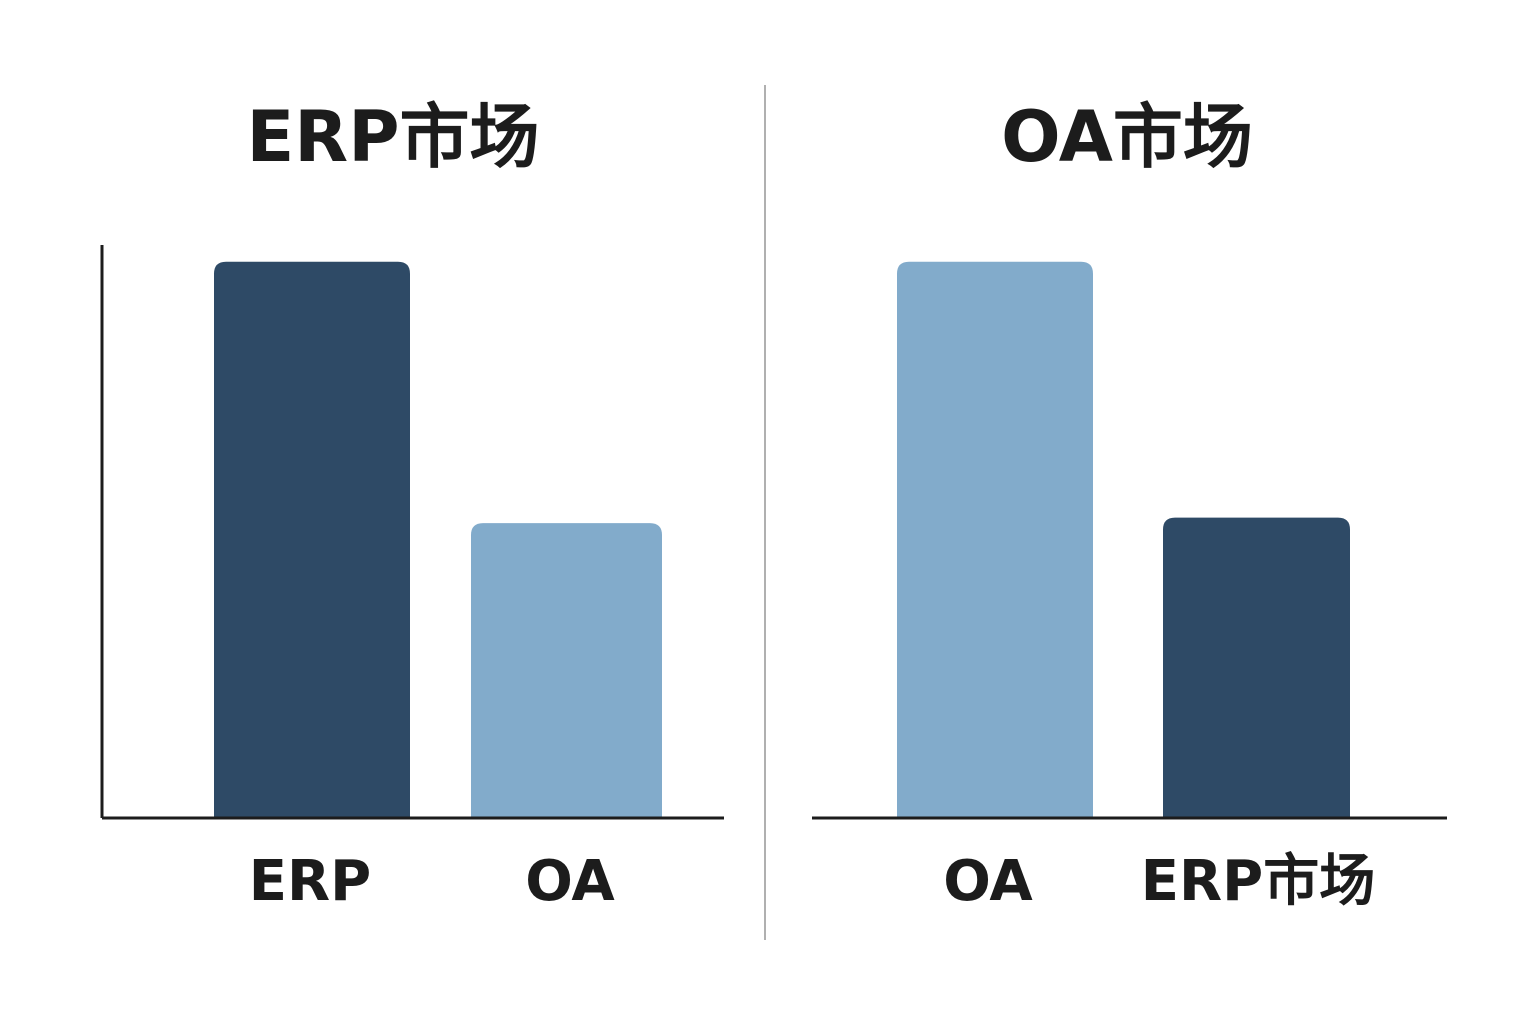 The width and height of the screenshot is (1536, 1024). Describe the element at coordinates (1127, 137) in the screenshot. I see `chart-title: OA市场` at that location.